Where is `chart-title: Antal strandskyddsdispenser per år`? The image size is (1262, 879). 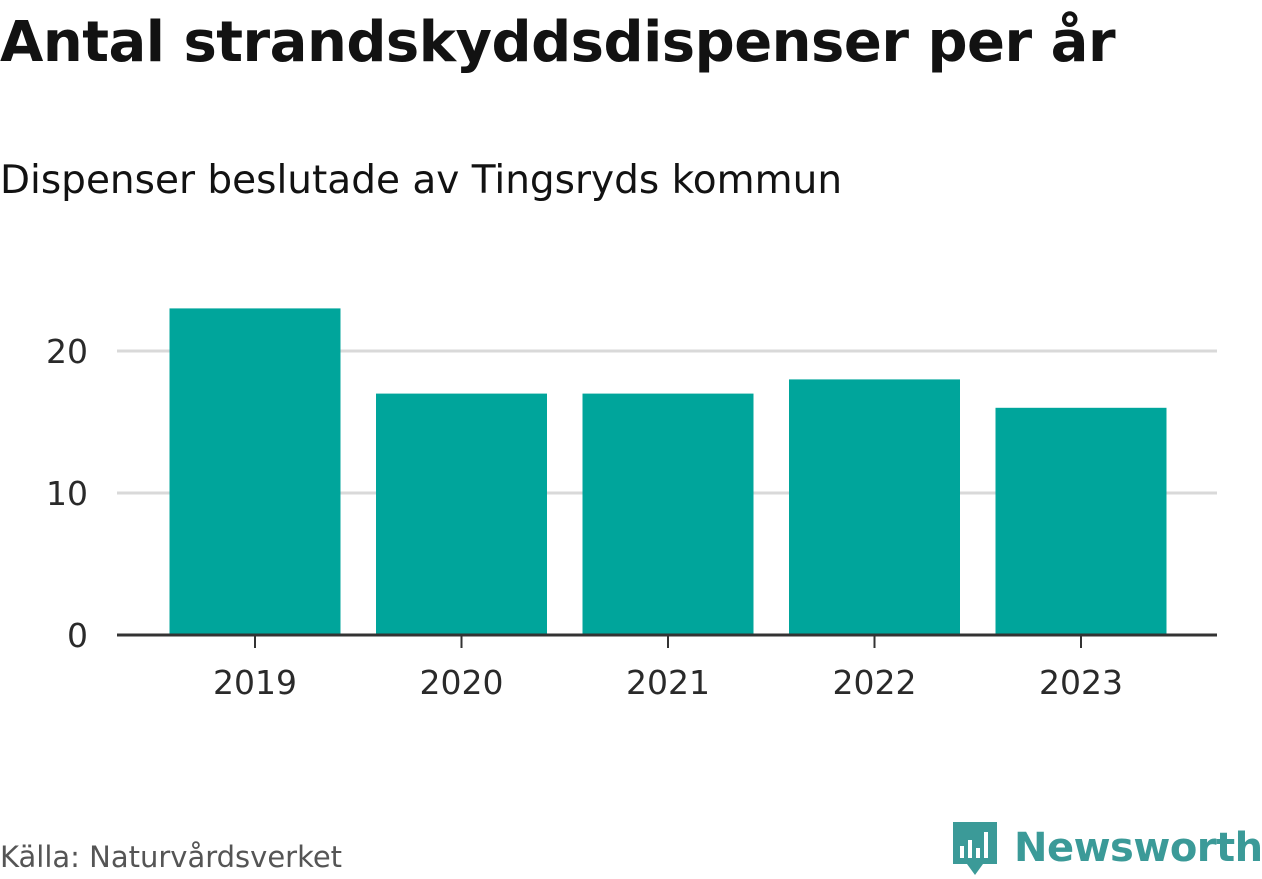
chart-title: Antal strandskyddsdispenser per år is located at coordinates (558, 42).